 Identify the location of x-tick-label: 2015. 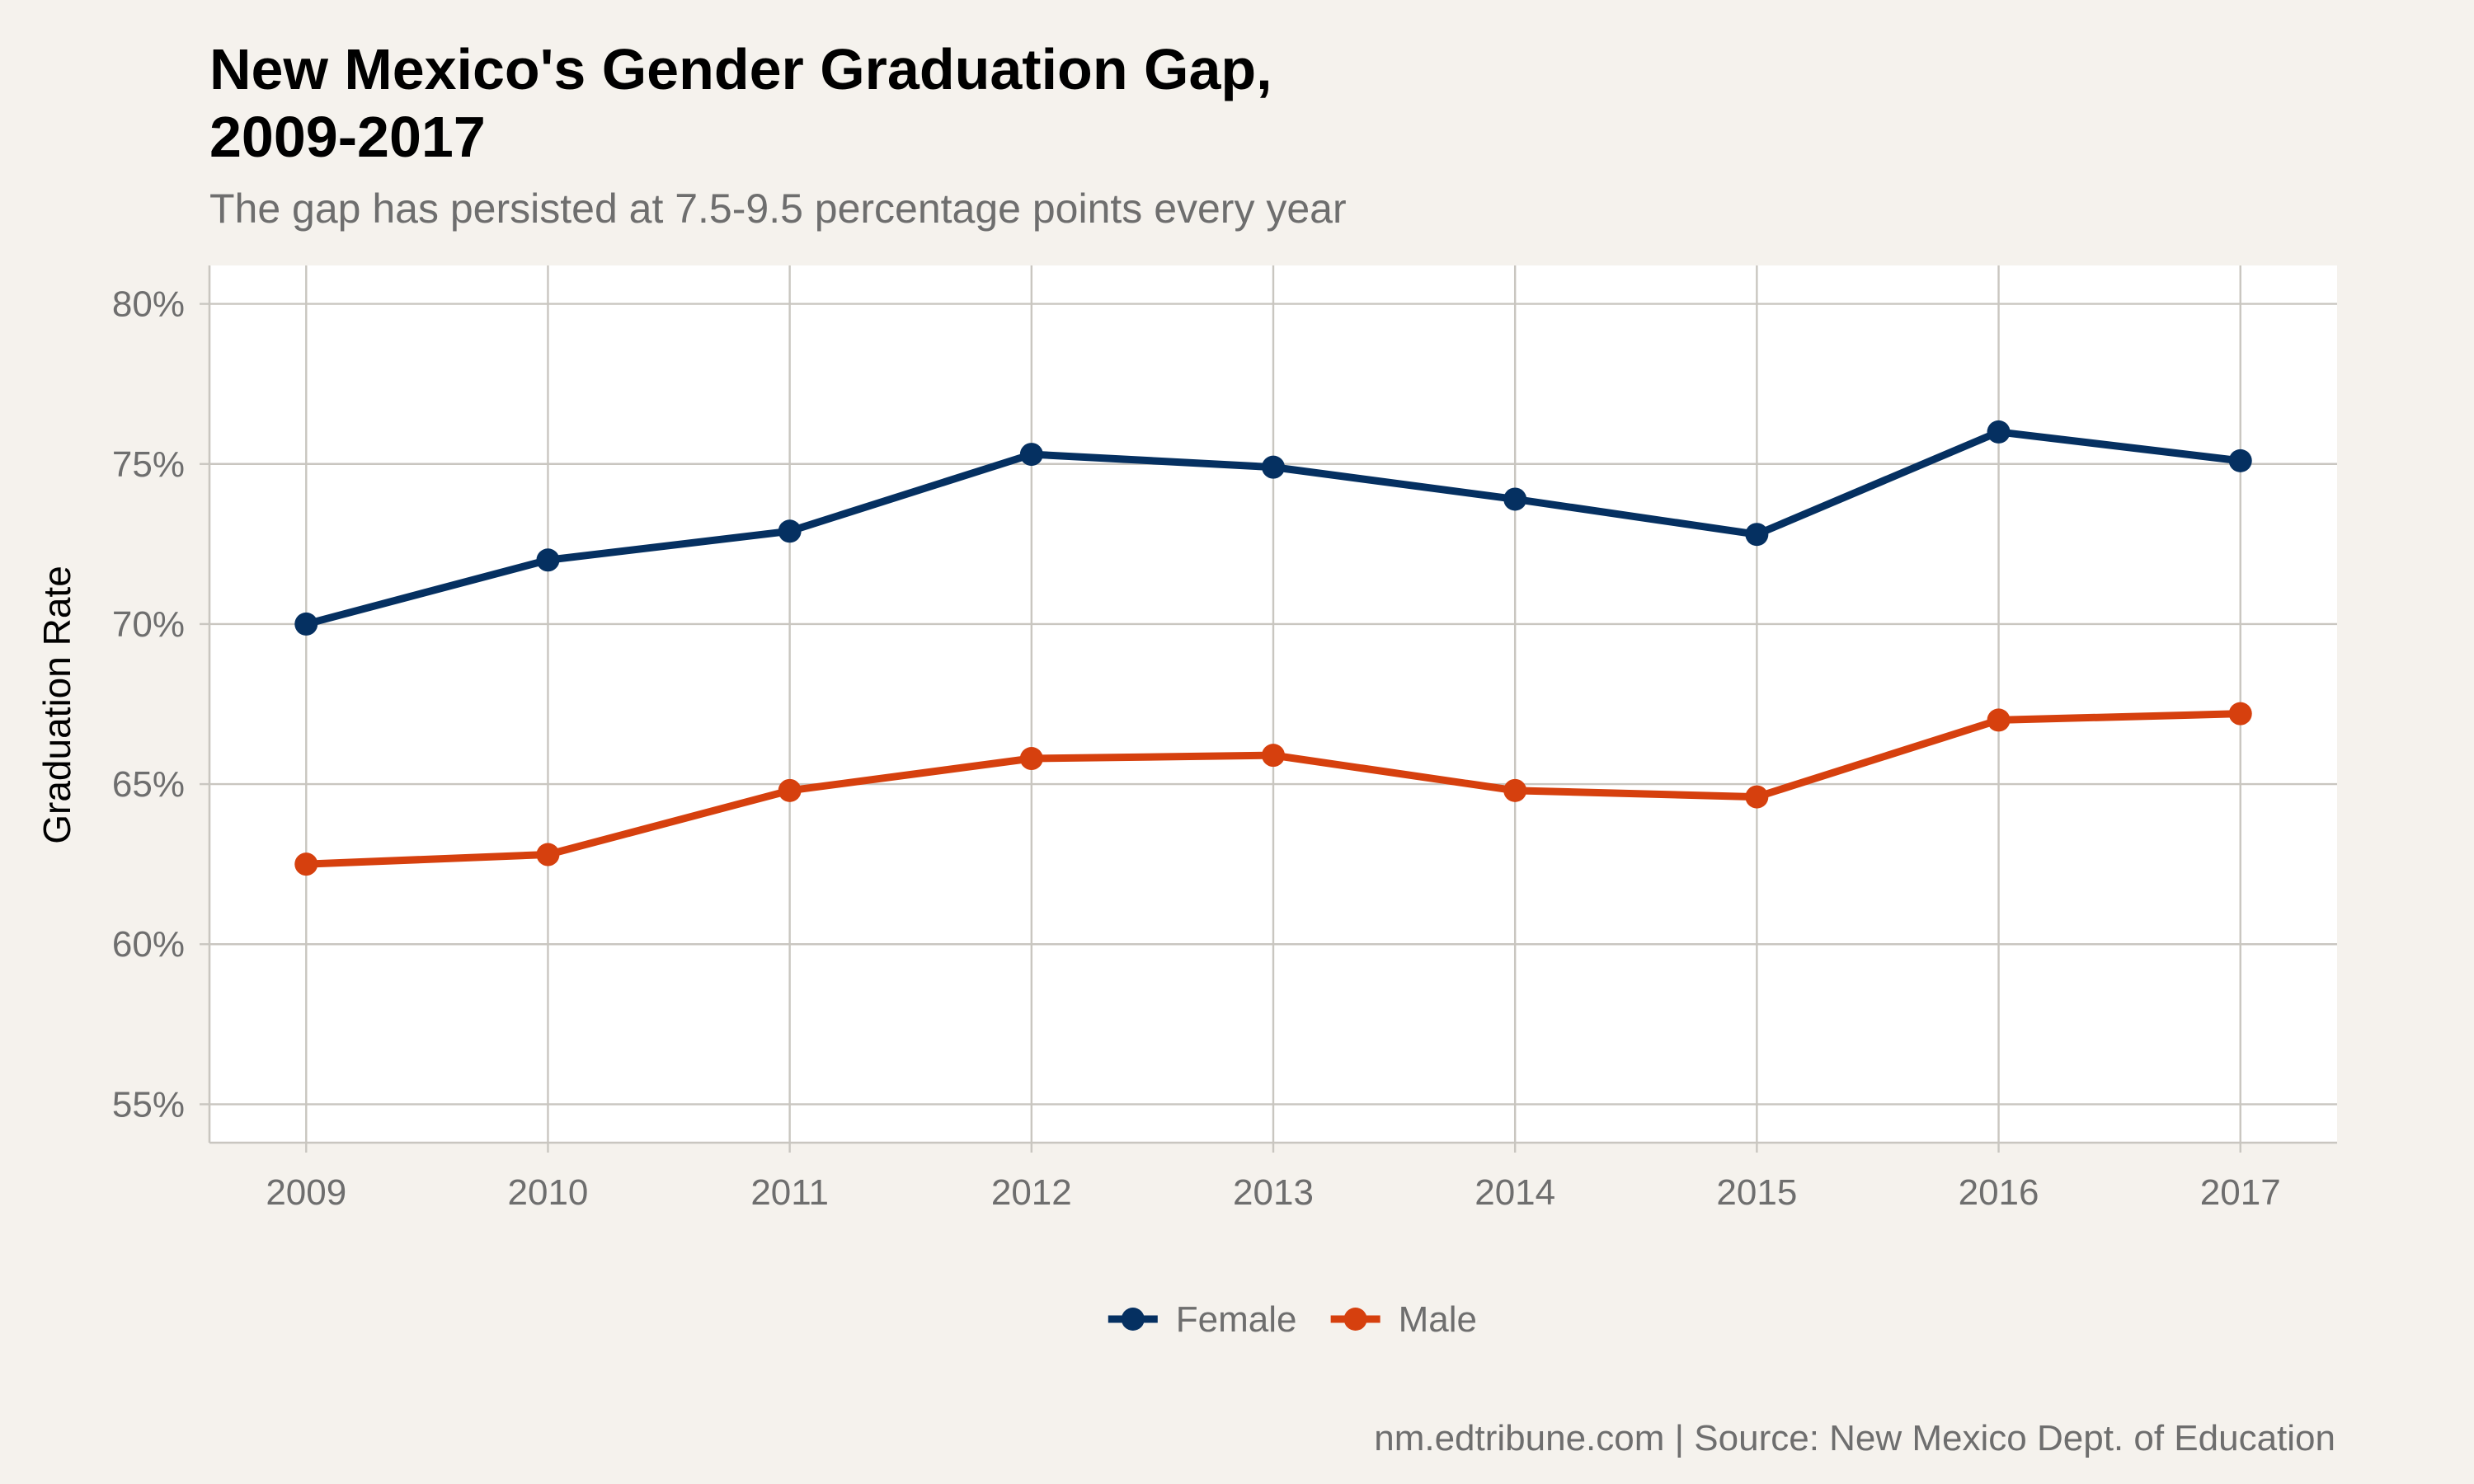
(1756, 1192).